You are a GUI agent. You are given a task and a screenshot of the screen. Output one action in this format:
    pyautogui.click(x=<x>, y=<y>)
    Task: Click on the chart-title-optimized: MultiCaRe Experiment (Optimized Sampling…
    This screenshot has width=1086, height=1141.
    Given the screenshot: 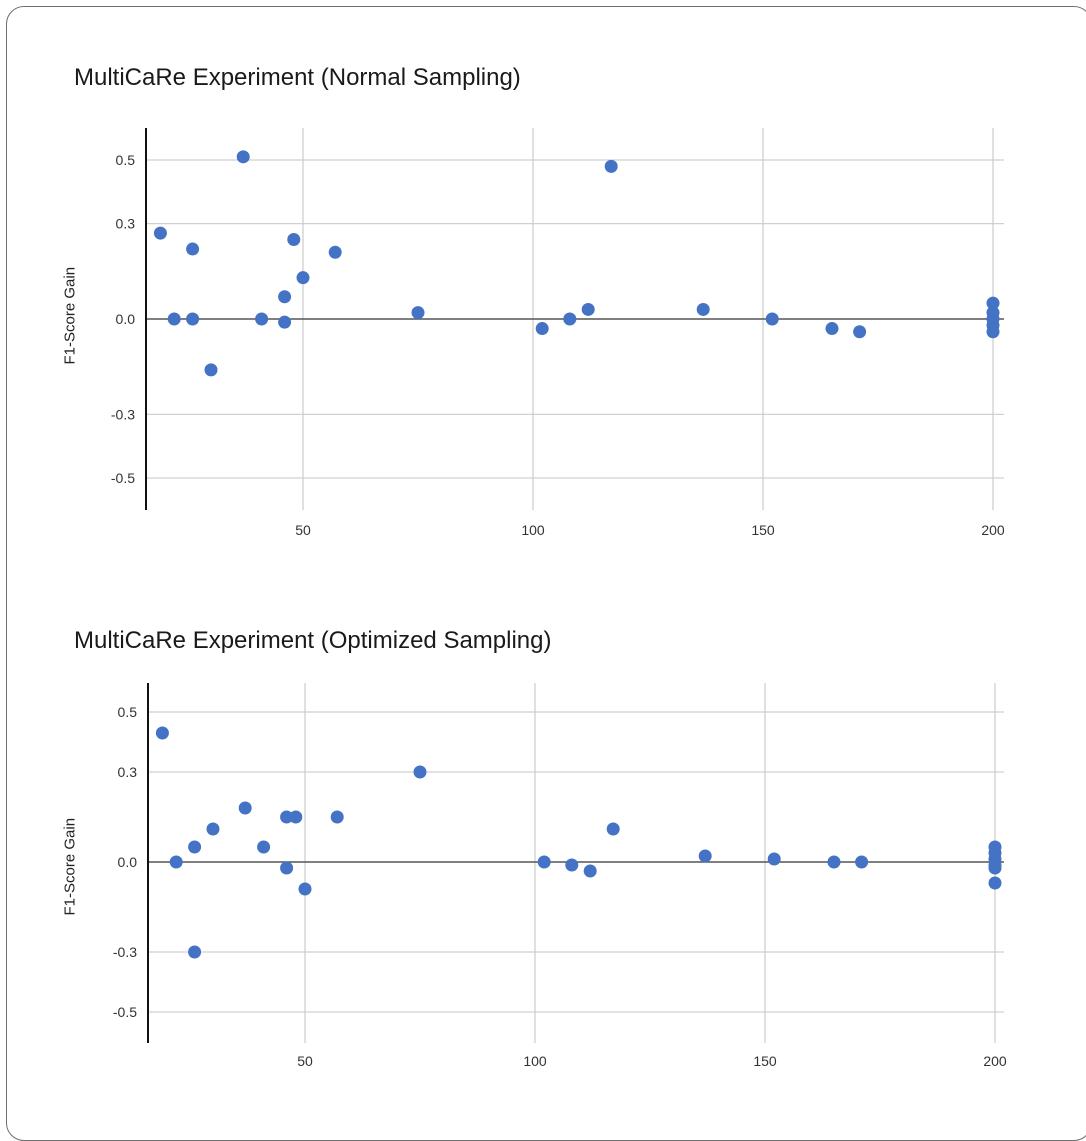 What is the action you would take?
    pyautogui.click(x=313, y=640)
    